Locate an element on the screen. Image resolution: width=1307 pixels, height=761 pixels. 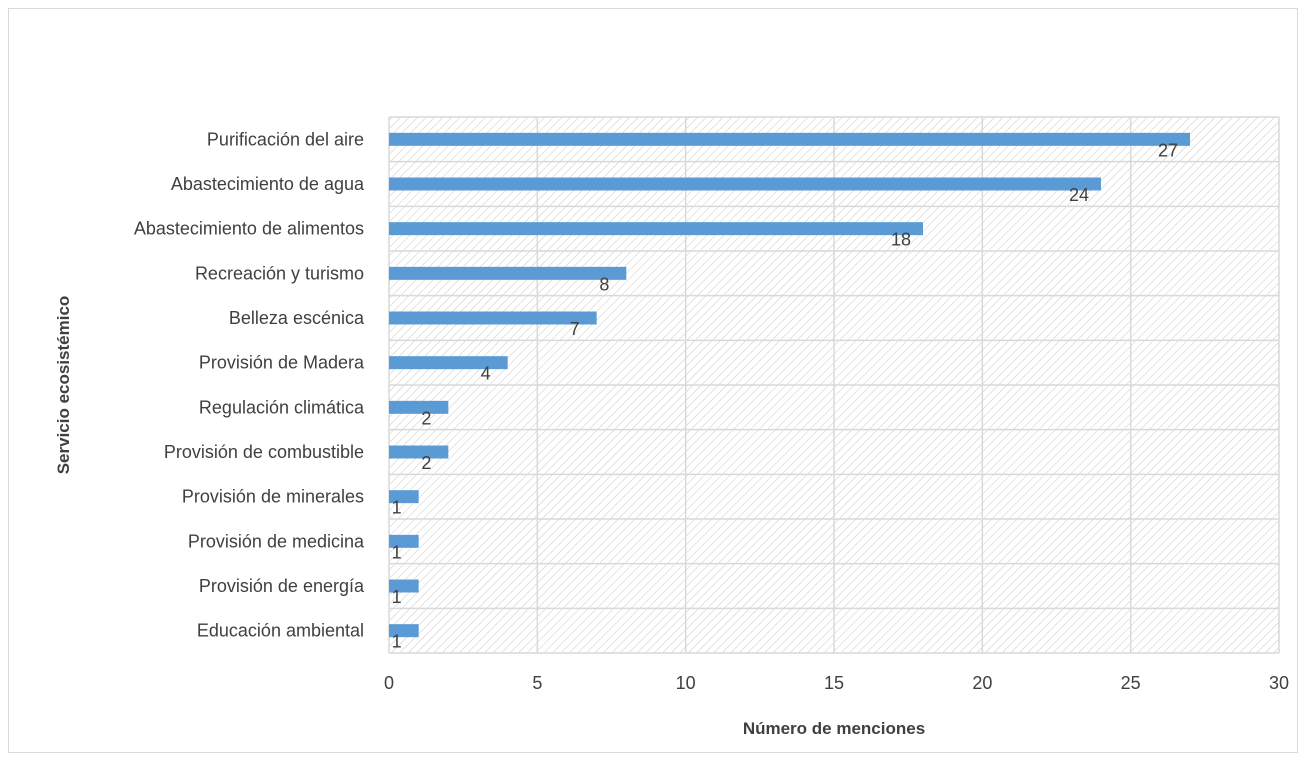
category-label: Purificación del aire is located at coordinates (285, 139).